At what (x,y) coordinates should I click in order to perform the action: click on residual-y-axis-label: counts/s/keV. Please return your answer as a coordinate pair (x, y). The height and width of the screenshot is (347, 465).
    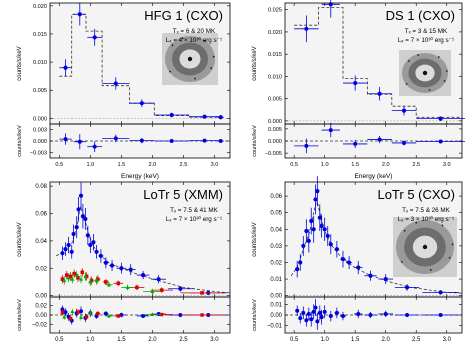
    Looking at the image, I should click on (255, 141).